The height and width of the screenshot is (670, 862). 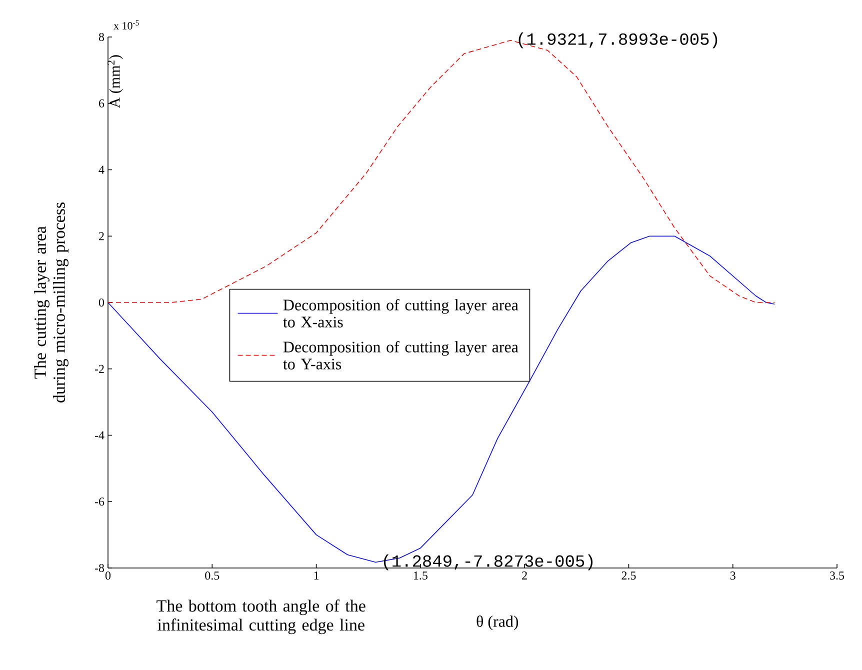 What do you see at coordinates (108, 576) in the screenshot?
I see `x-tick-label: 0` at bounding box center [108, 576].